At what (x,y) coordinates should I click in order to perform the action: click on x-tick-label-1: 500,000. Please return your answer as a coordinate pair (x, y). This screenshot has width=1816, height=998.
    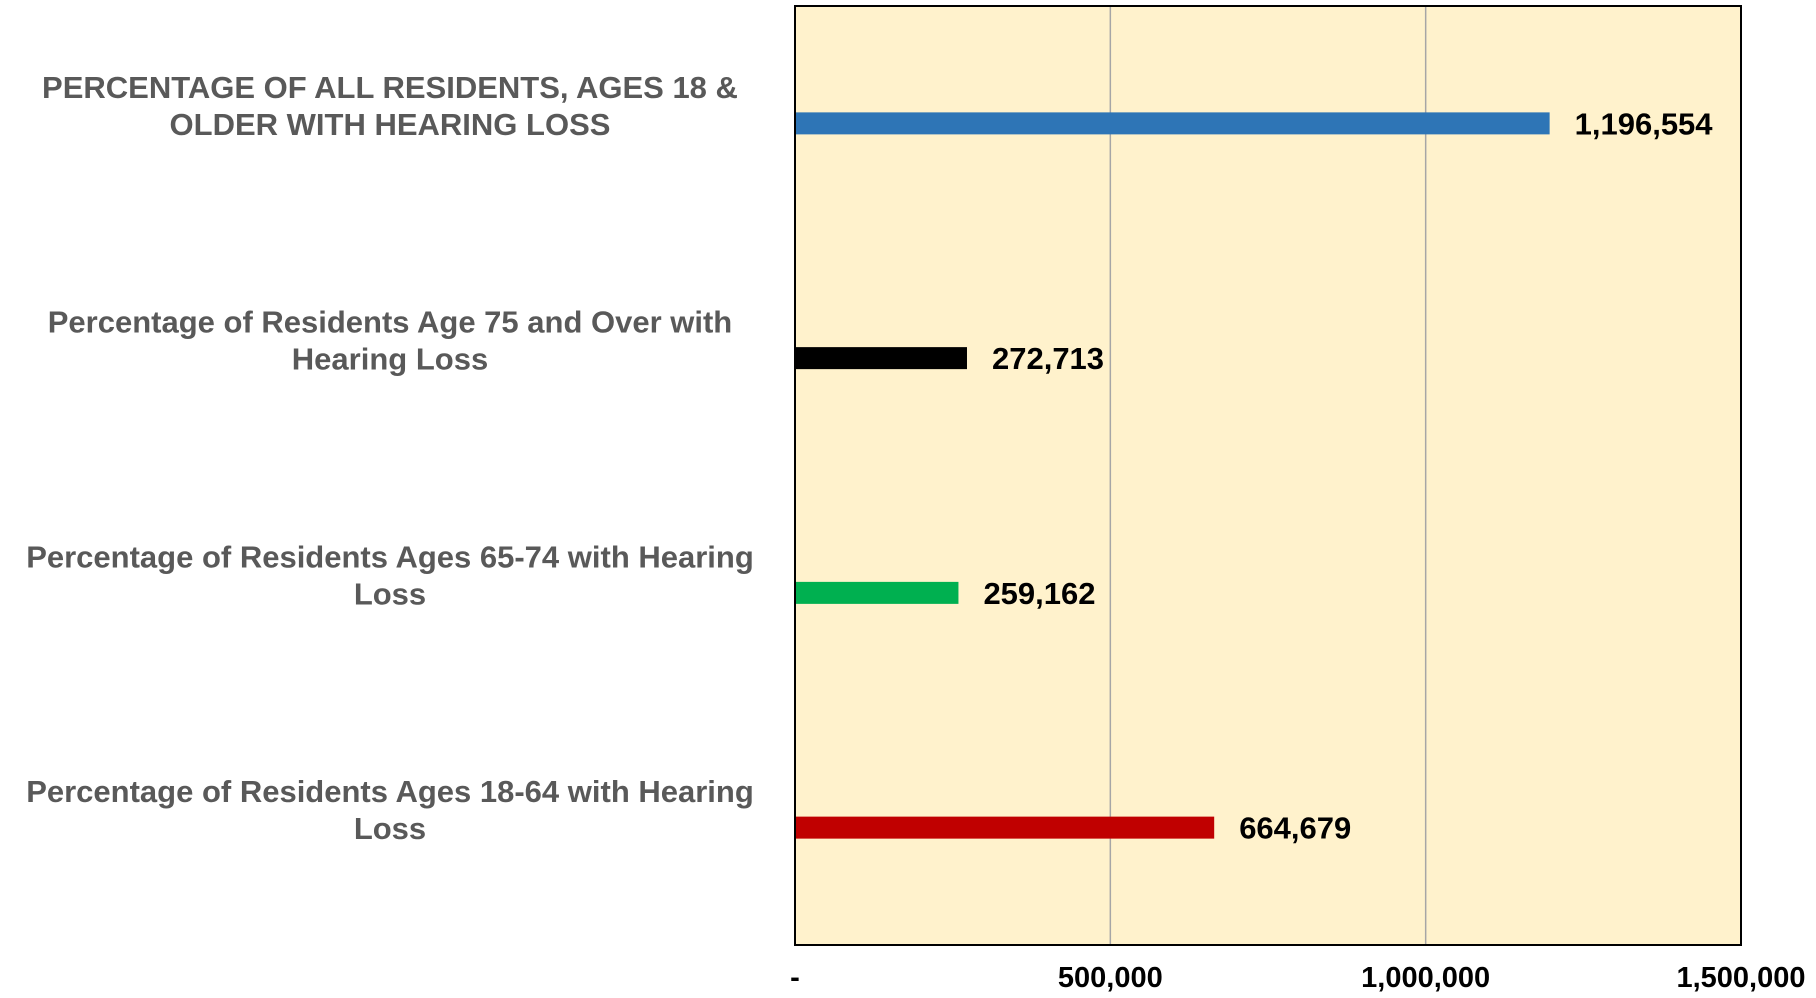
    Looking at the image, I should click on (1110, 977).